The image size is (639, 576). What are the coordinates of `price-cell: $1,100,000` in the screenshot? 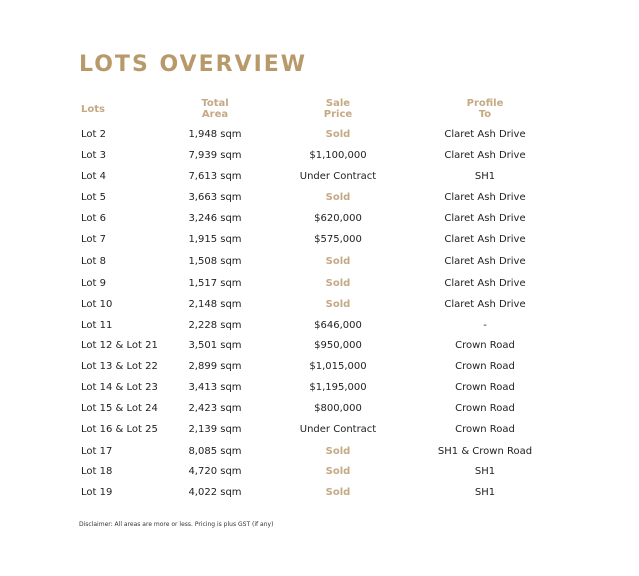 It's located at (338, 155).